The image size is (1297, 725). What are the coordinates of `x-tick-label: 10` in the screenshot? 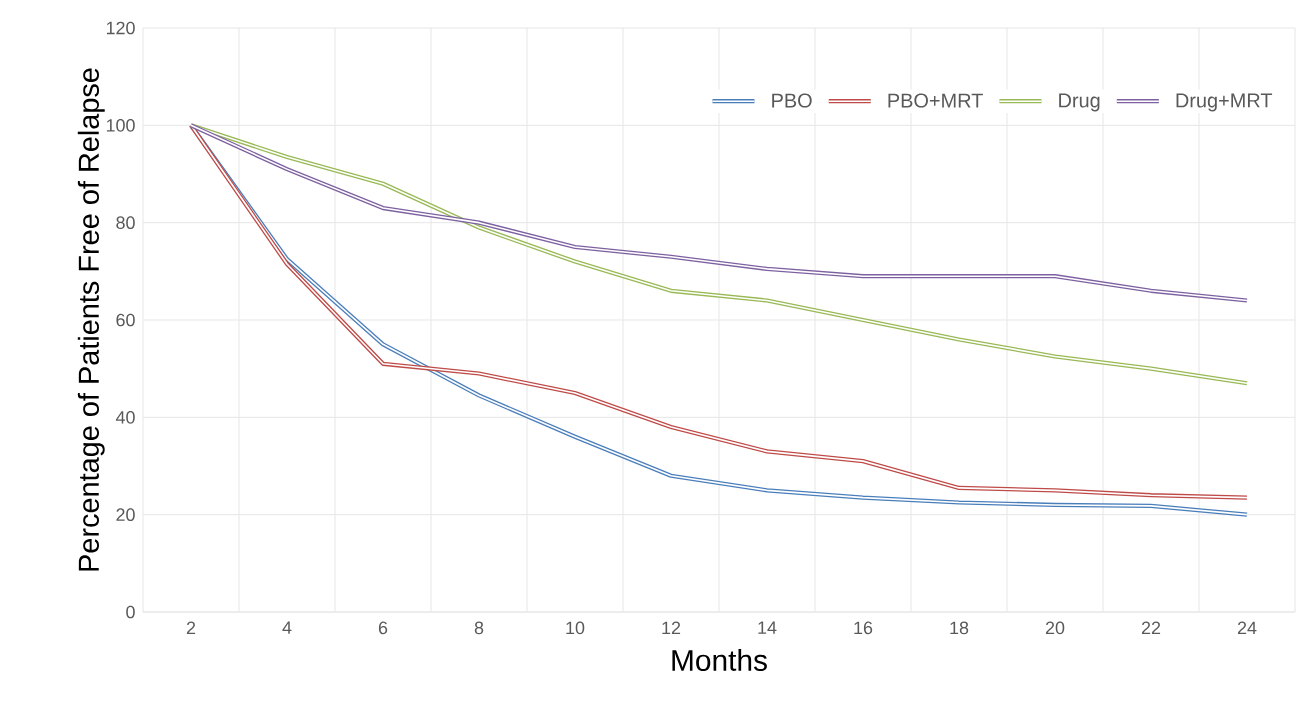 It's located at (575, 628).